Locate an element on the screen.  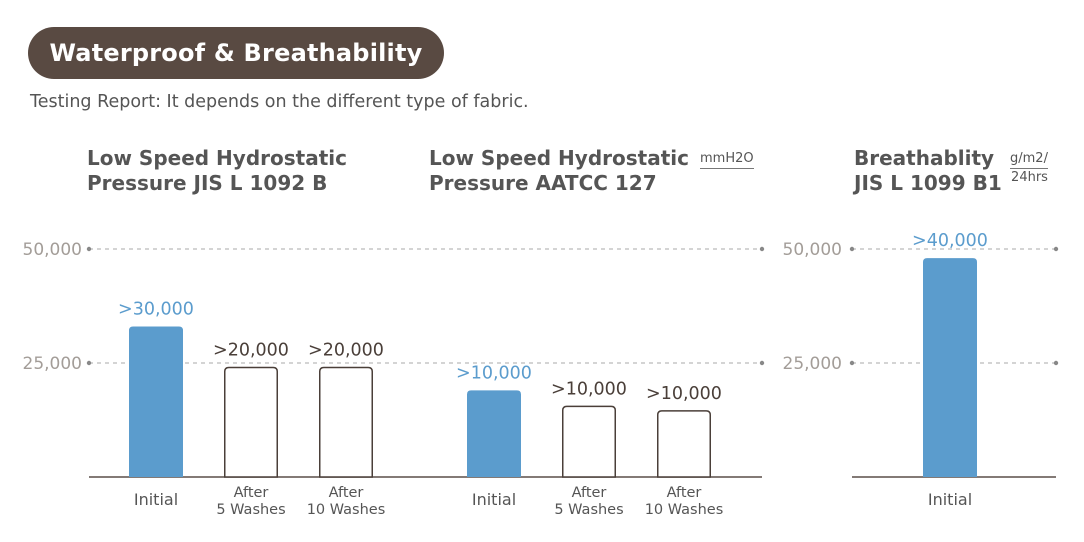
value-label-0-1: >20,000 is located at coordinates (251, 351).